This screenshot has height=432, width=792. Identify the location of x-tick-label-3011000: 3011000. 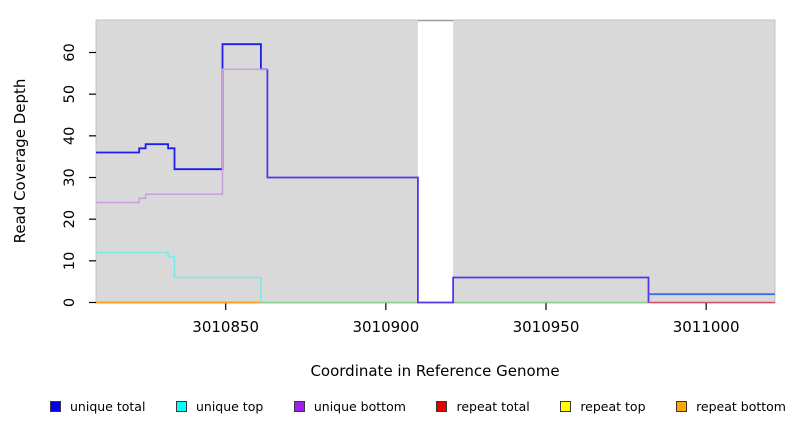
(706, 327).